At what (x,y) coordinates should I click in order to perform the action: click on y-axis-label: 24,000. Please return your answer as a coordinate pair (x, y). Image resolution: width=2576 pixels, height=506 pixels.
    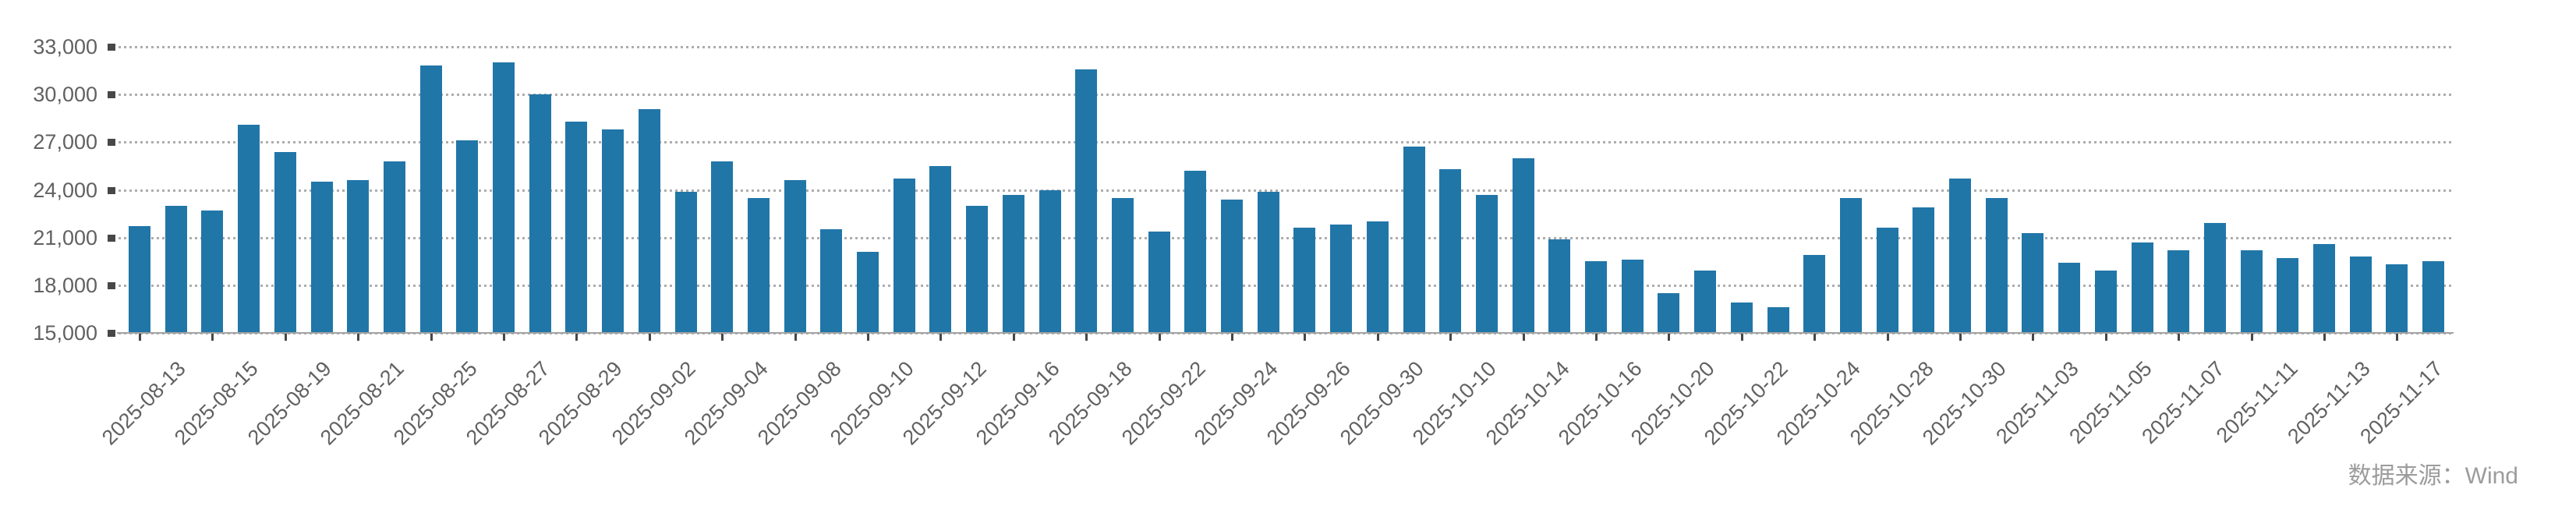
    Looking at the image, I should click on (65, 190).